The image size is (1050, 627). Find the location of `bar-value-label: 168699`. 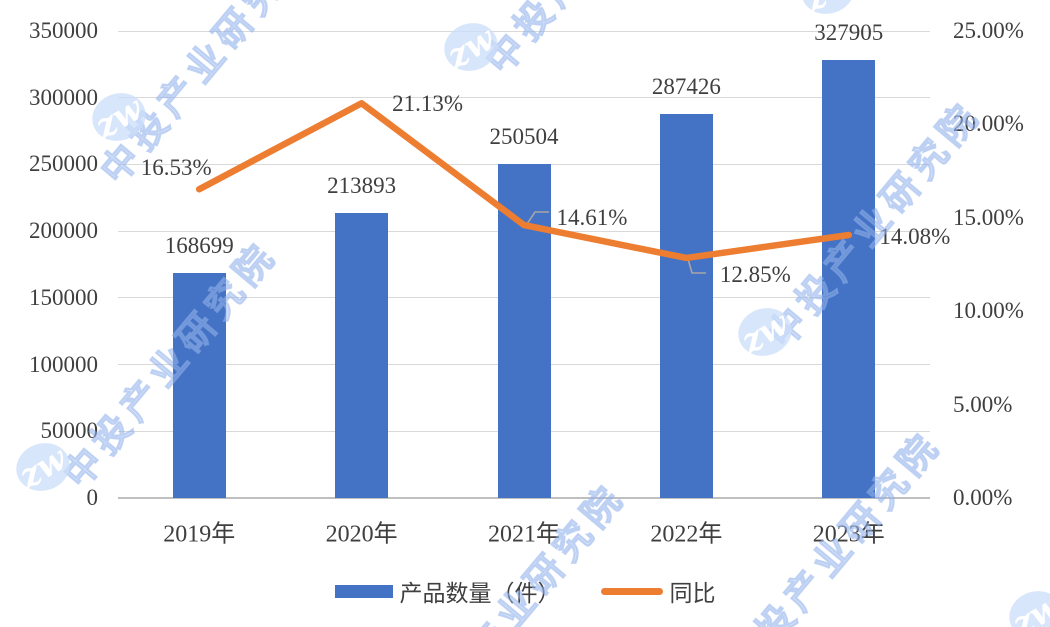

bar-value-label: 168699 is located at coordinates (199, 245).